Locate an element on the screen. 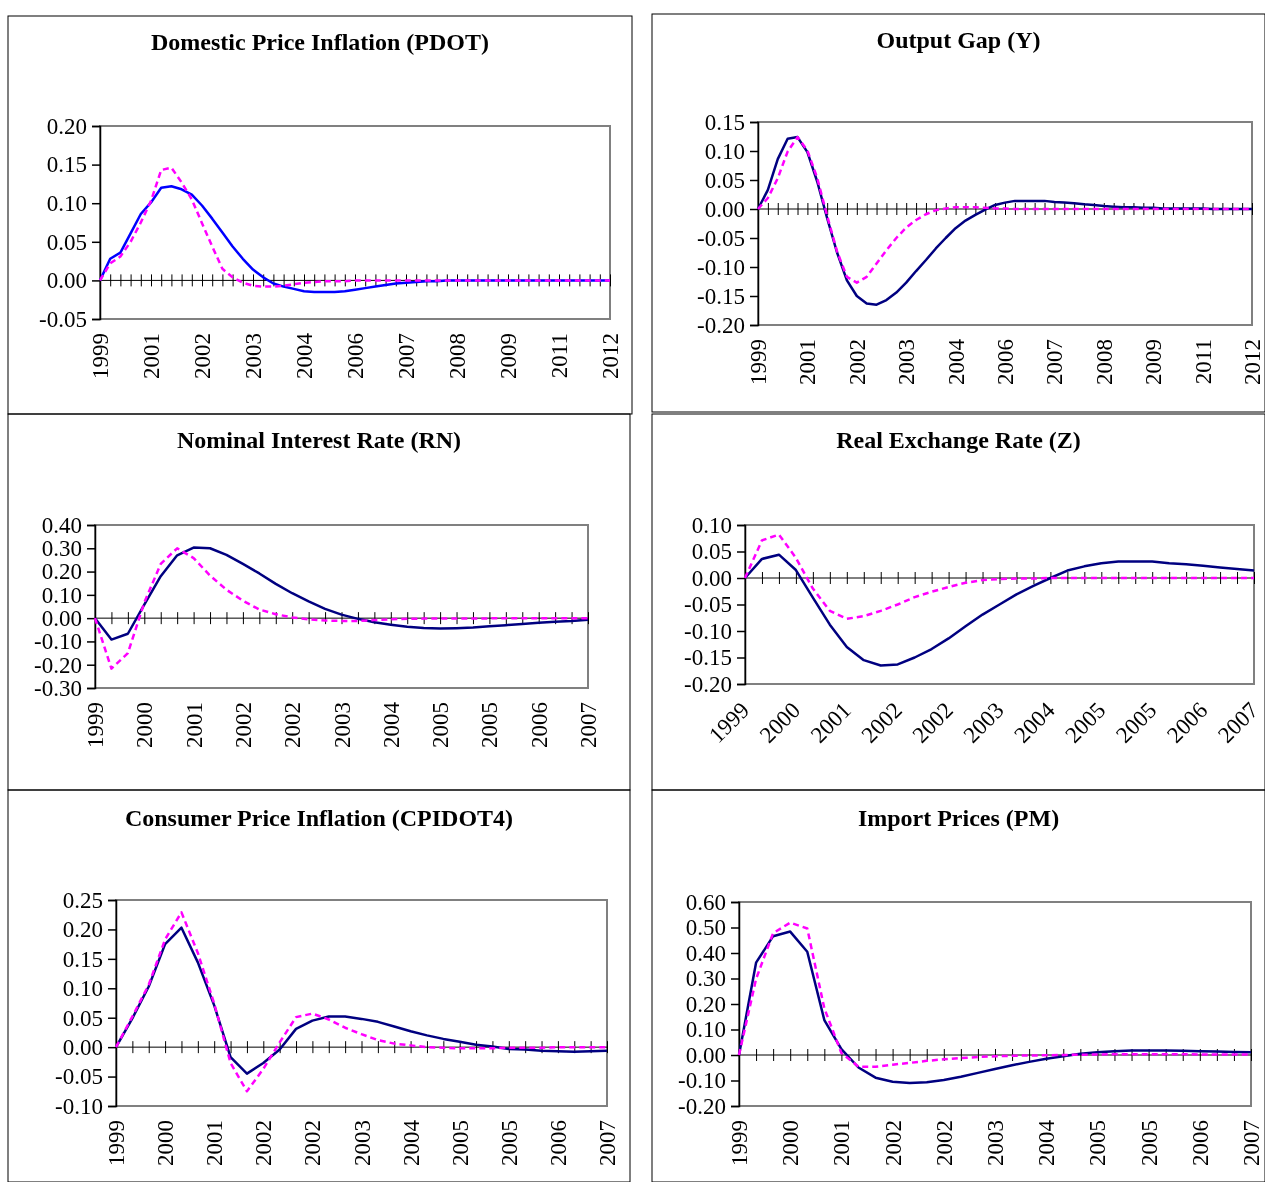  chart-title: Domestic Price Inflation (PDOT) is located at coordinates (320, 42).